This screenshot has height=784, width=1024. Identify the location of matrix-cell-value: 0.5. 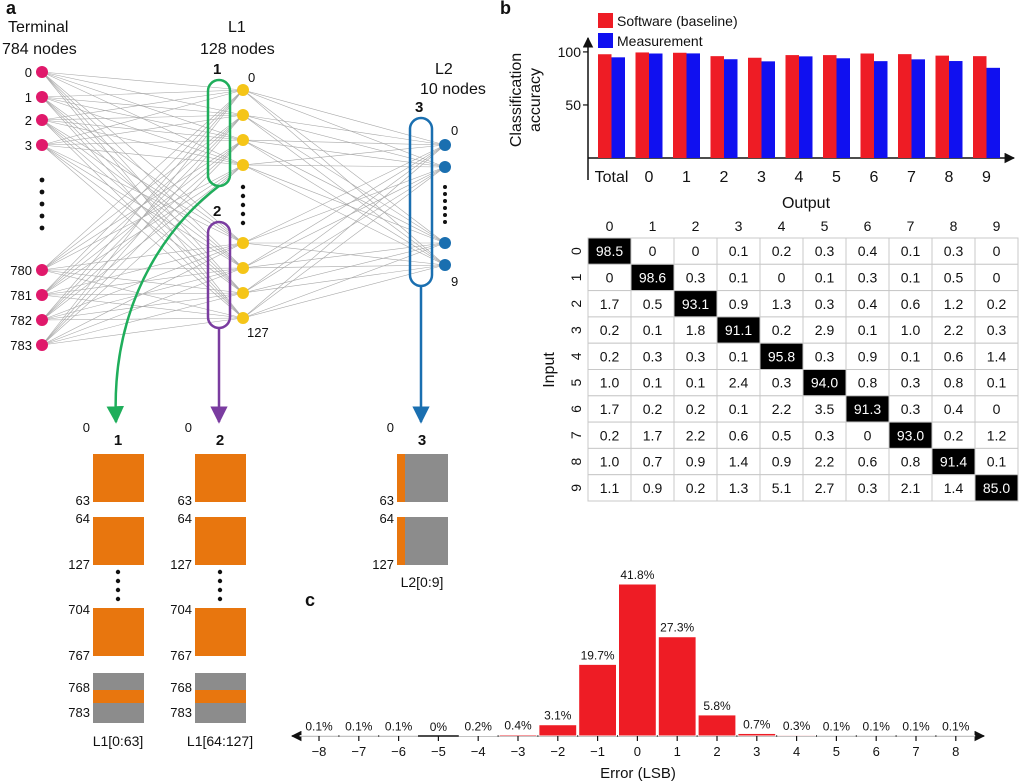
(782, 435).